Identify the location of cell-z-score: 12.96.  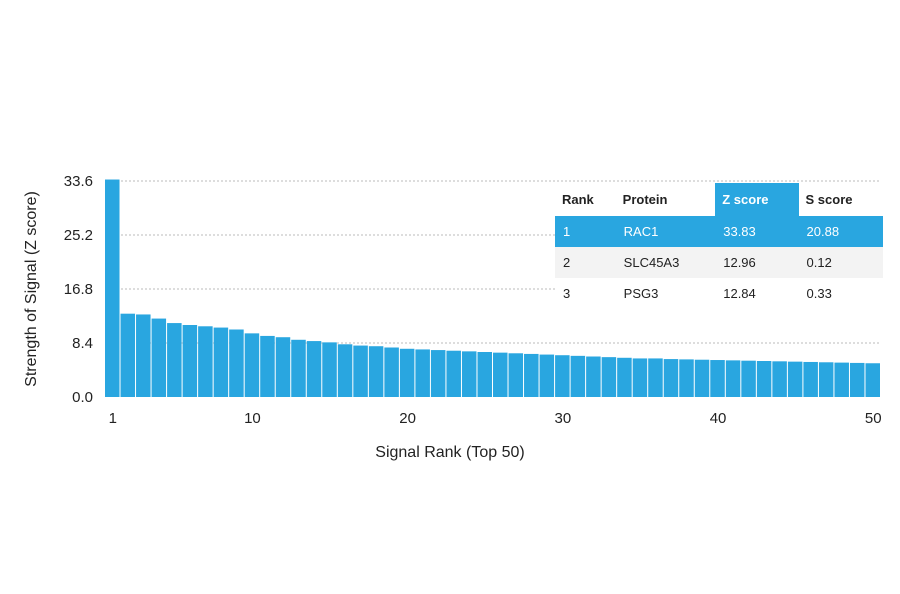
(757, 262).